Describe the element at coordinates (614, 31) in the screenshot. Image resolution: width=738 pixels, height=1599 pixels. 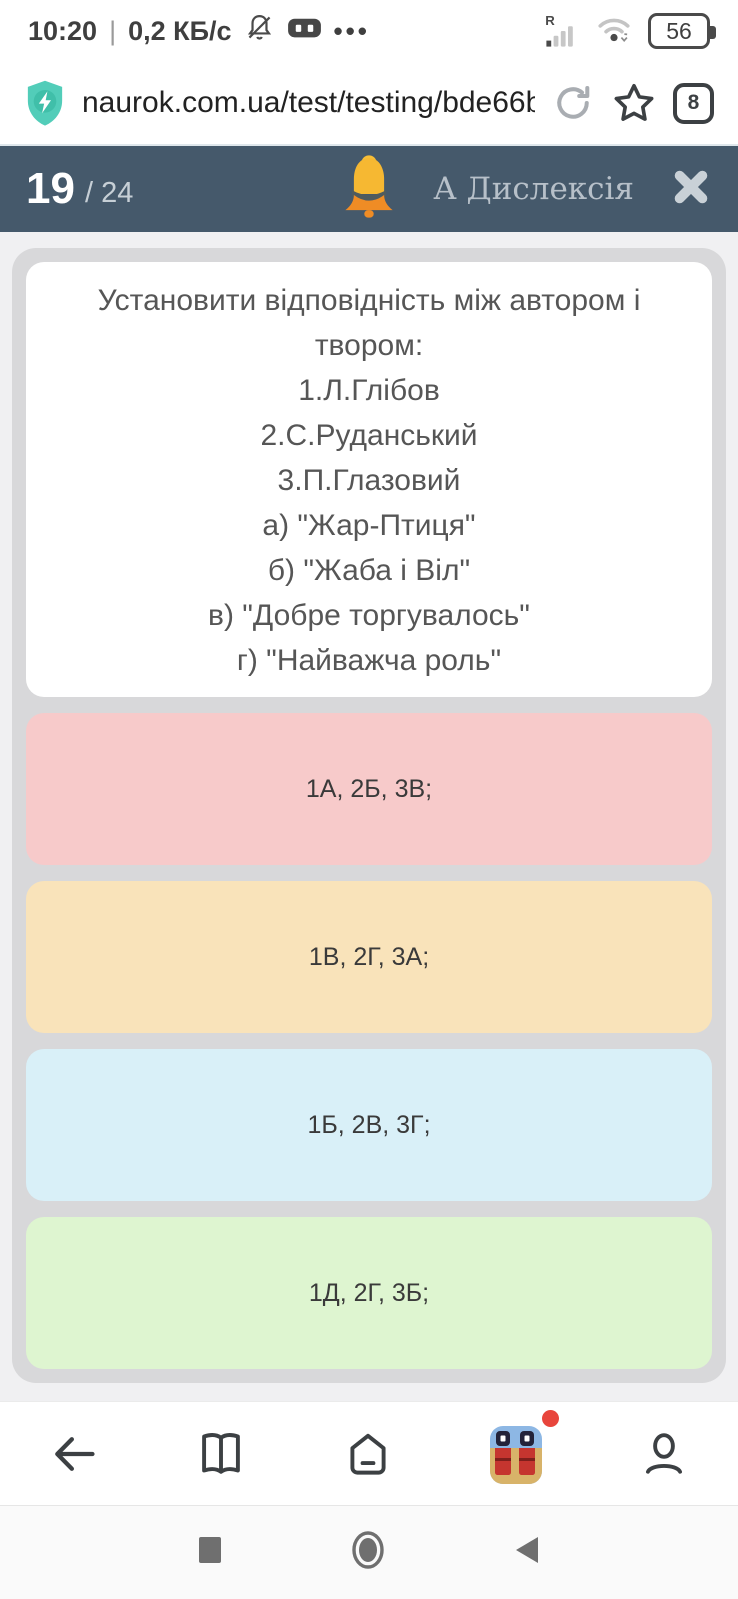
I see `wifi-icon` at that location.